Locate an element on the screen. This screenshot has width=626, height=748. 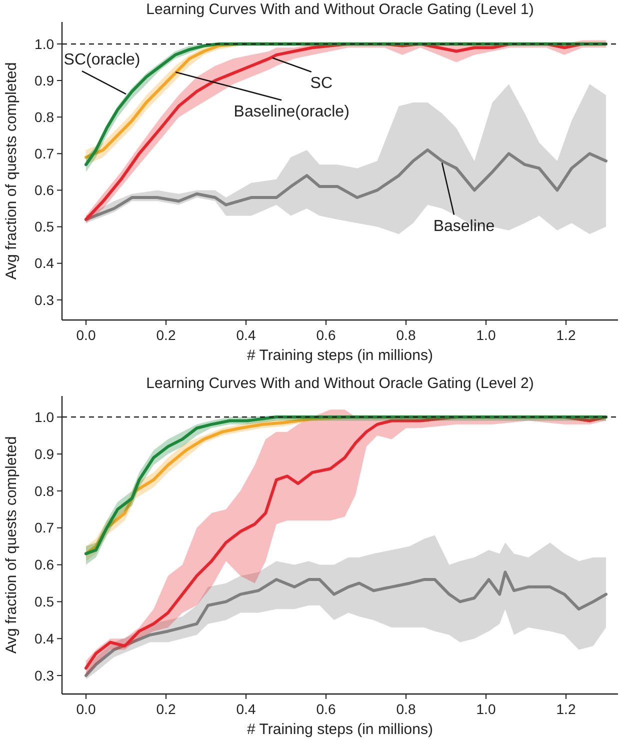
annotation: Baseline is located at coordinates (464, 227).